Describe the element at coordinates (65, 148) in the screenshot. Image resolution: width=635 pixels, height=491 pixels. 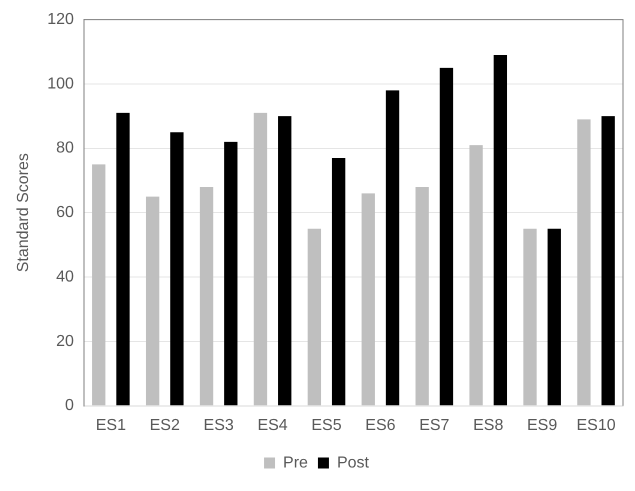
I see `y-tick-label: 80` at that location.